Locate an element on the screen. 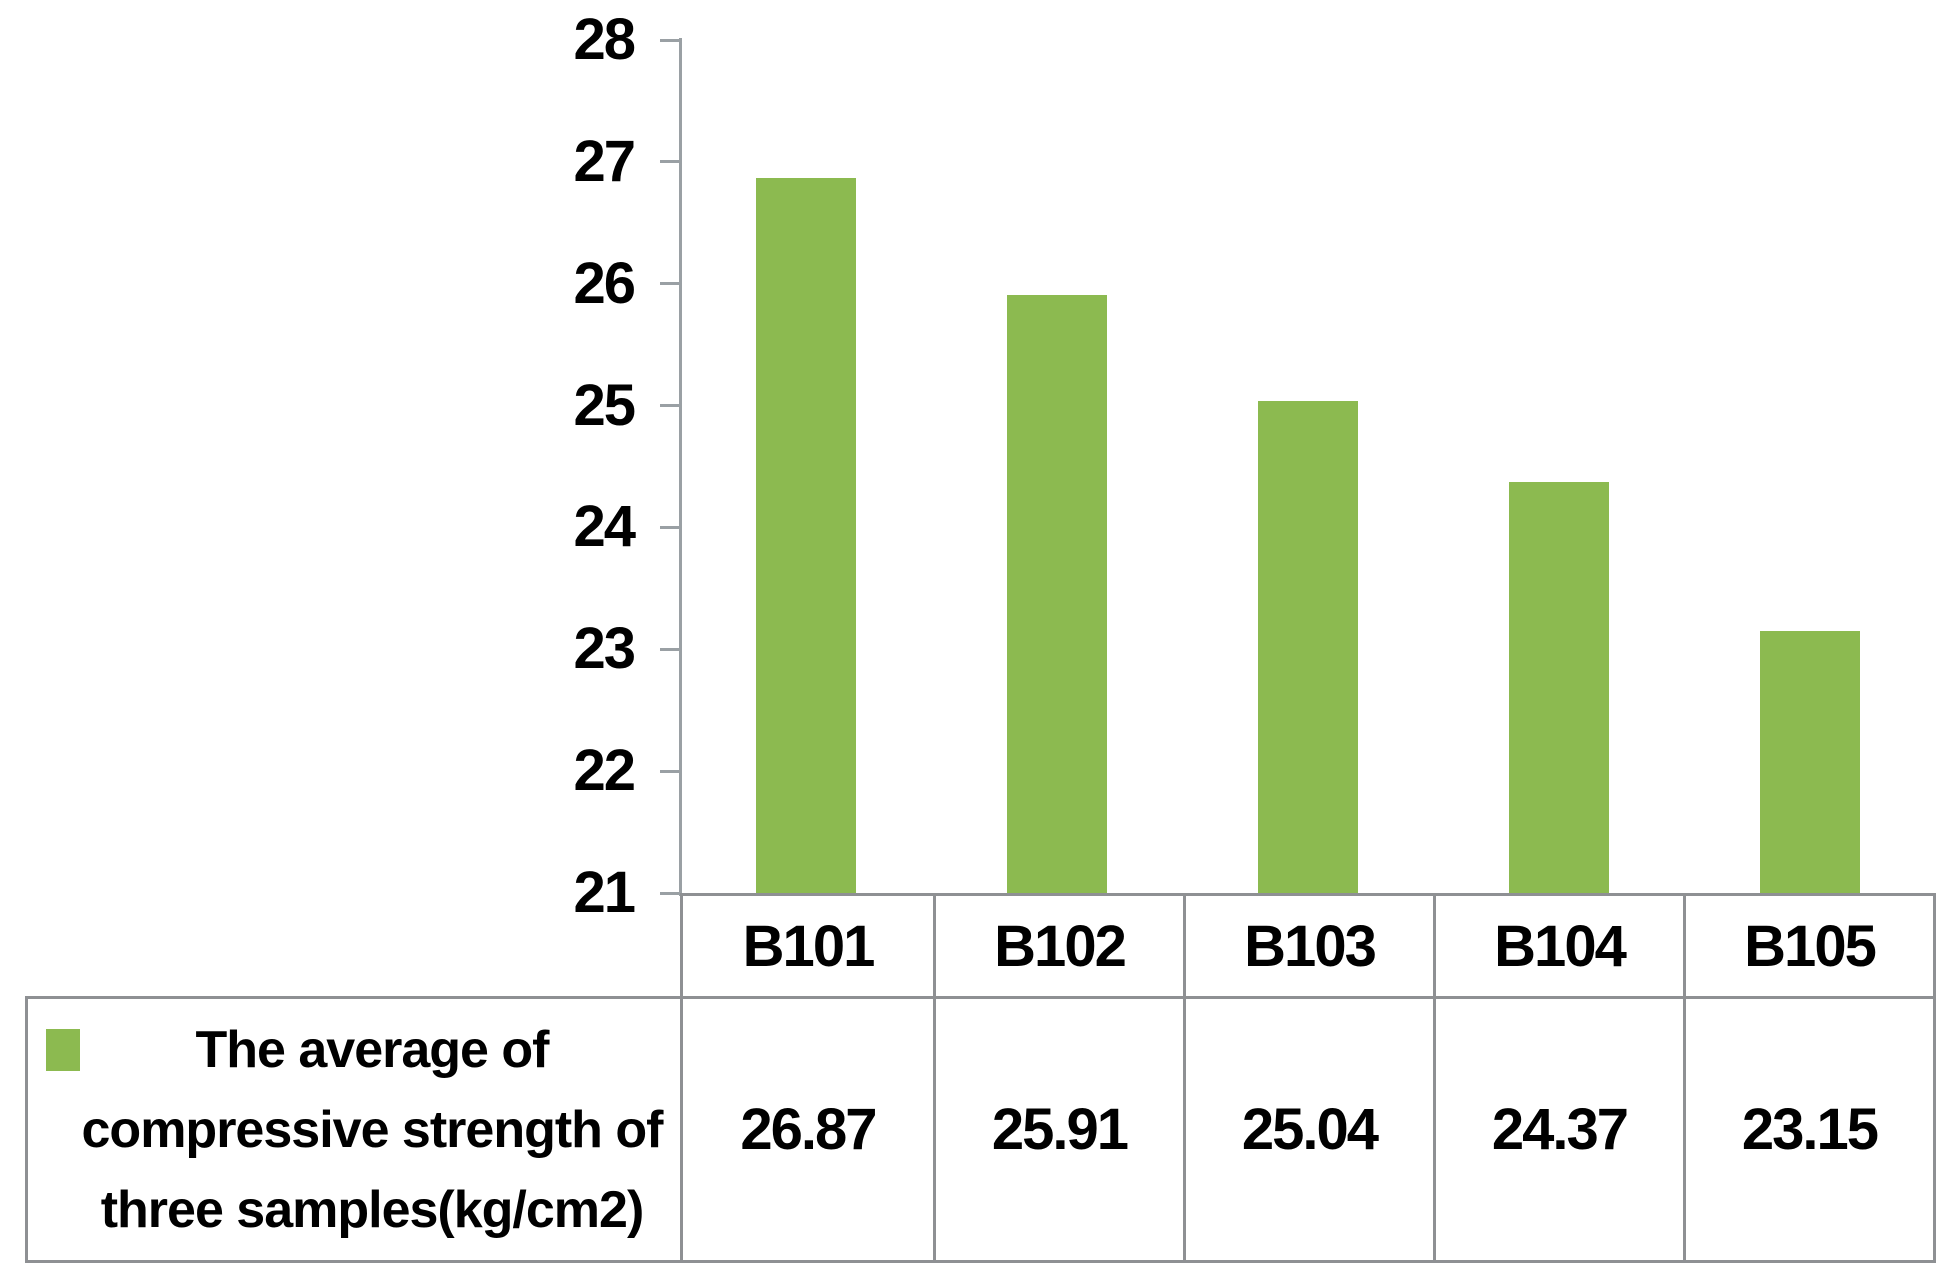 Image resolution: width=1950 pixels, height=1281 pixels. legend-label-line: three samples(kg/cm2) is located at coordinates (372, 1209).